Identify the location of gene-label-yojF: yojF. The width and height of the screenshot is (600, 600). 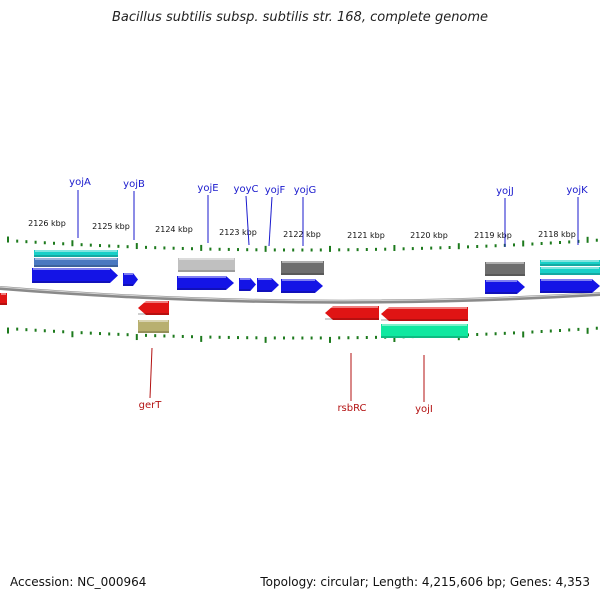
(275, 190).